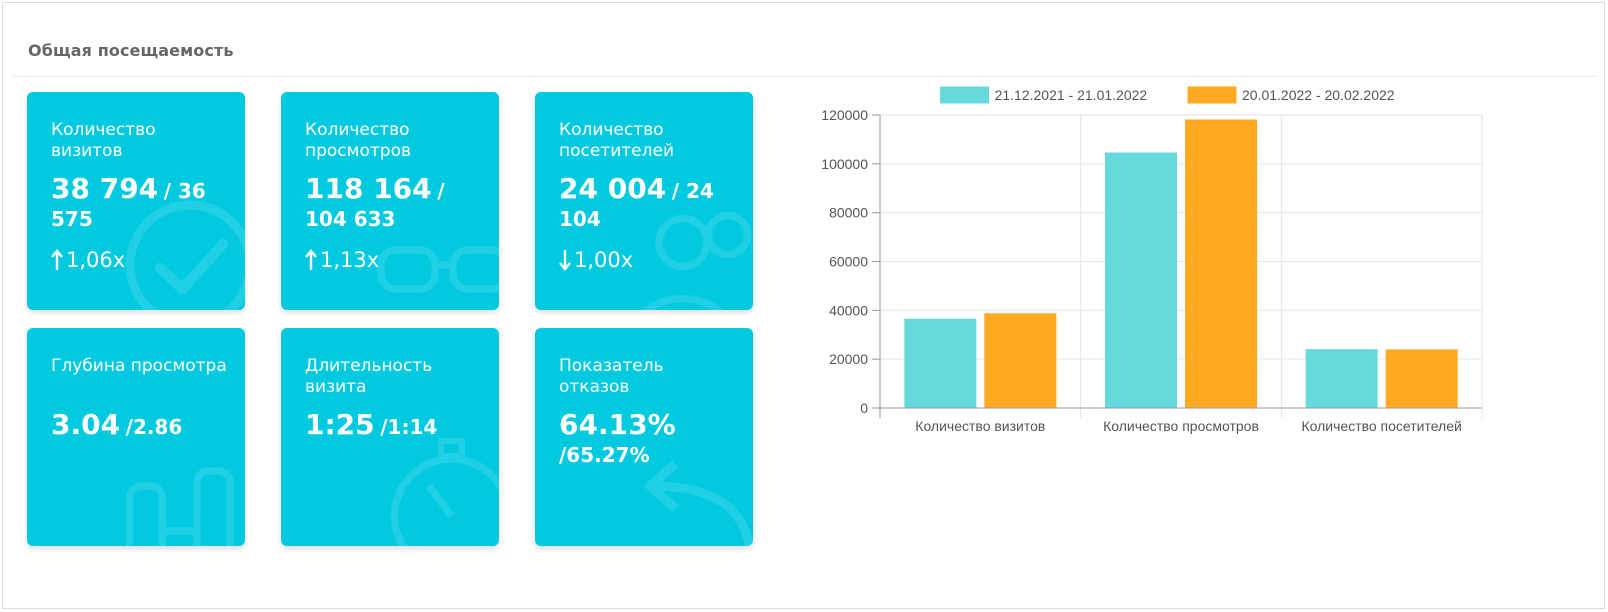 This screenshot has height=612, width=1608. I want to click on y-tick-label: 0, so click(864, 408).